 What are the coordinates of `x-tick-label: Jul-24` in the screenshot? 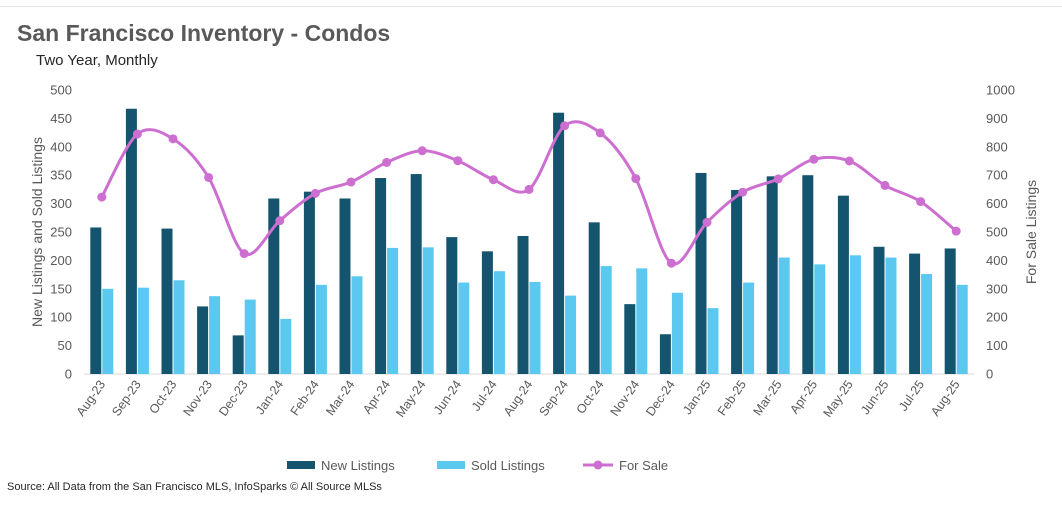 It's located at (484, 396).